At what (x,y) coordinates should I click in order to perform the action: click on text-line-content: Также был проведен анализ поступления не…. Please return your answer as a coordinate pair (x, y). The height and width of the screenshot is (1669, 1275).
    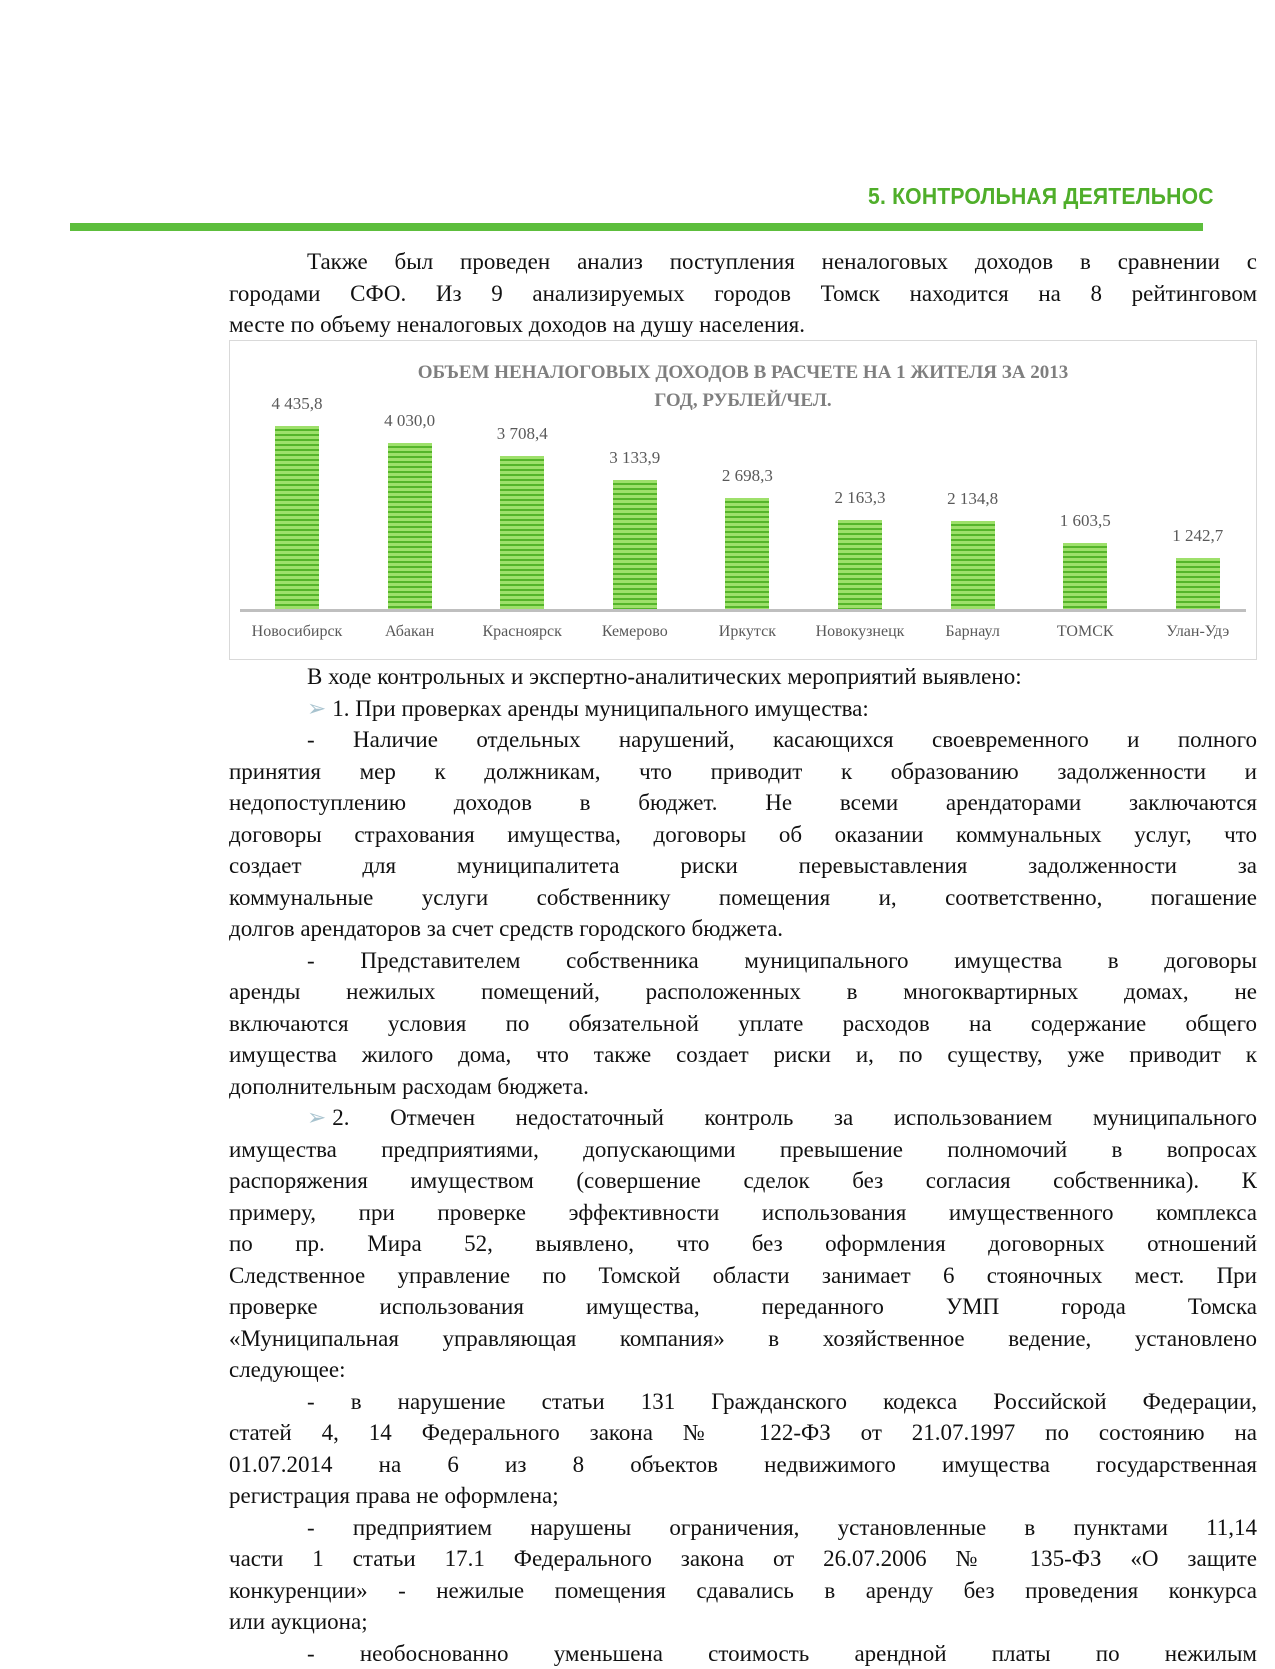
    Looking at the image, I should click on (782, 261).